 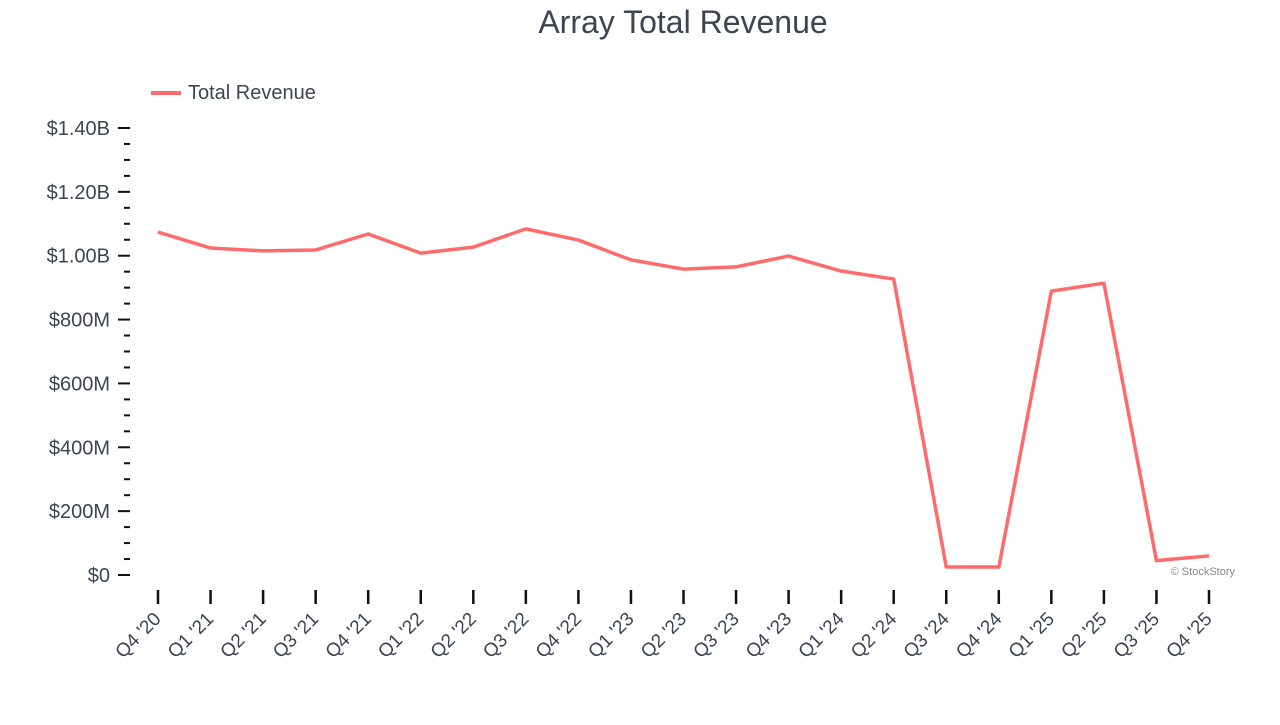 I want to click on x-tick-label: Q4 '24, so click(x=979, y=635).